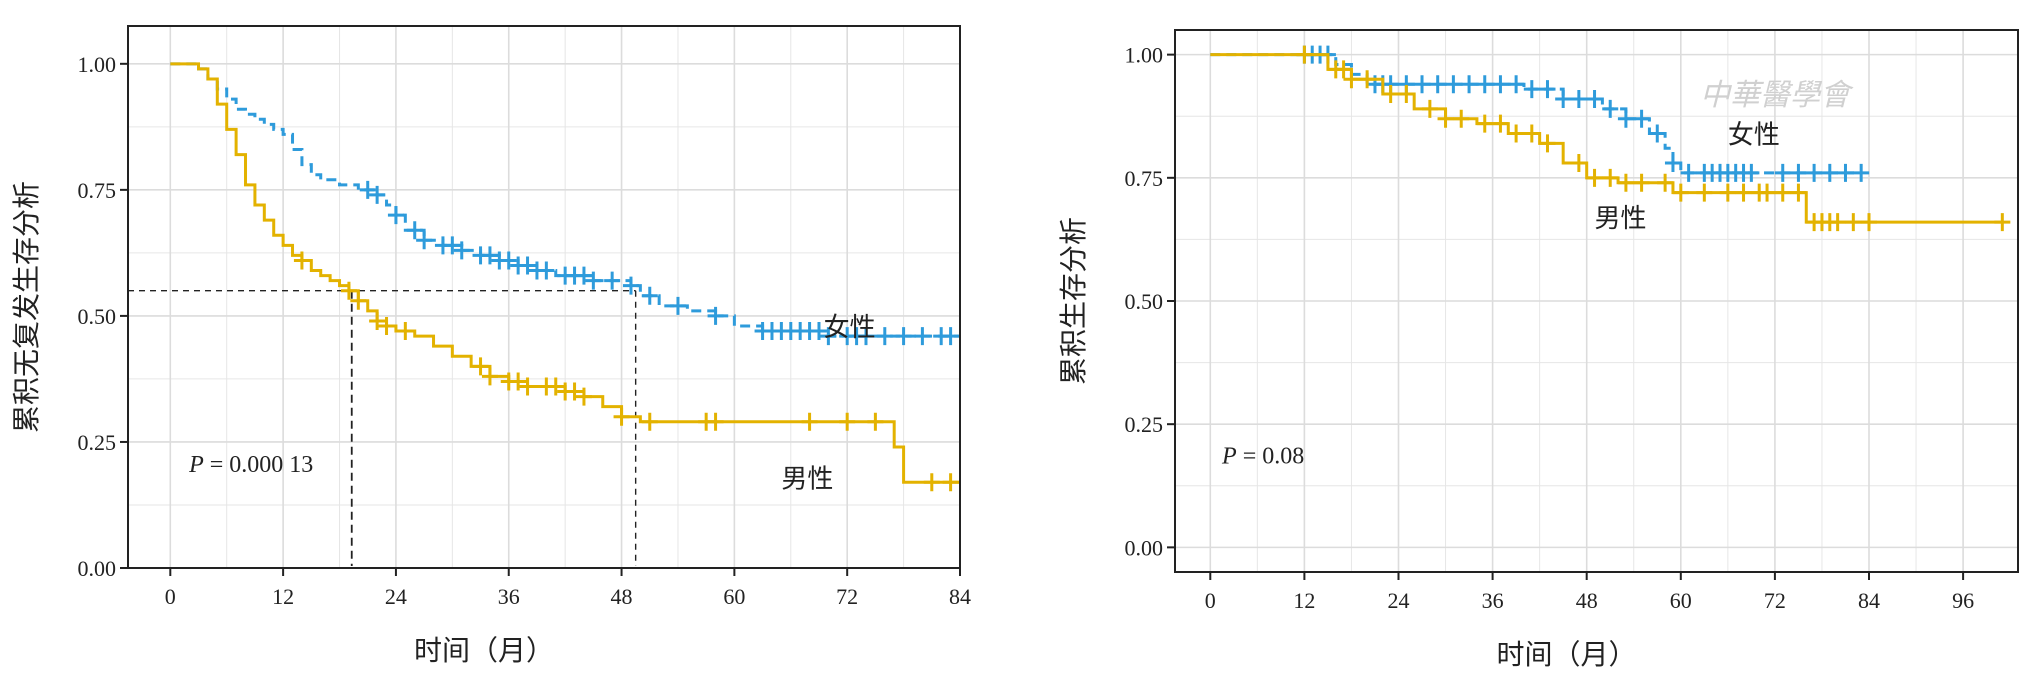  I want to click on os-p-number: = 0.08, so click(1271, 457).